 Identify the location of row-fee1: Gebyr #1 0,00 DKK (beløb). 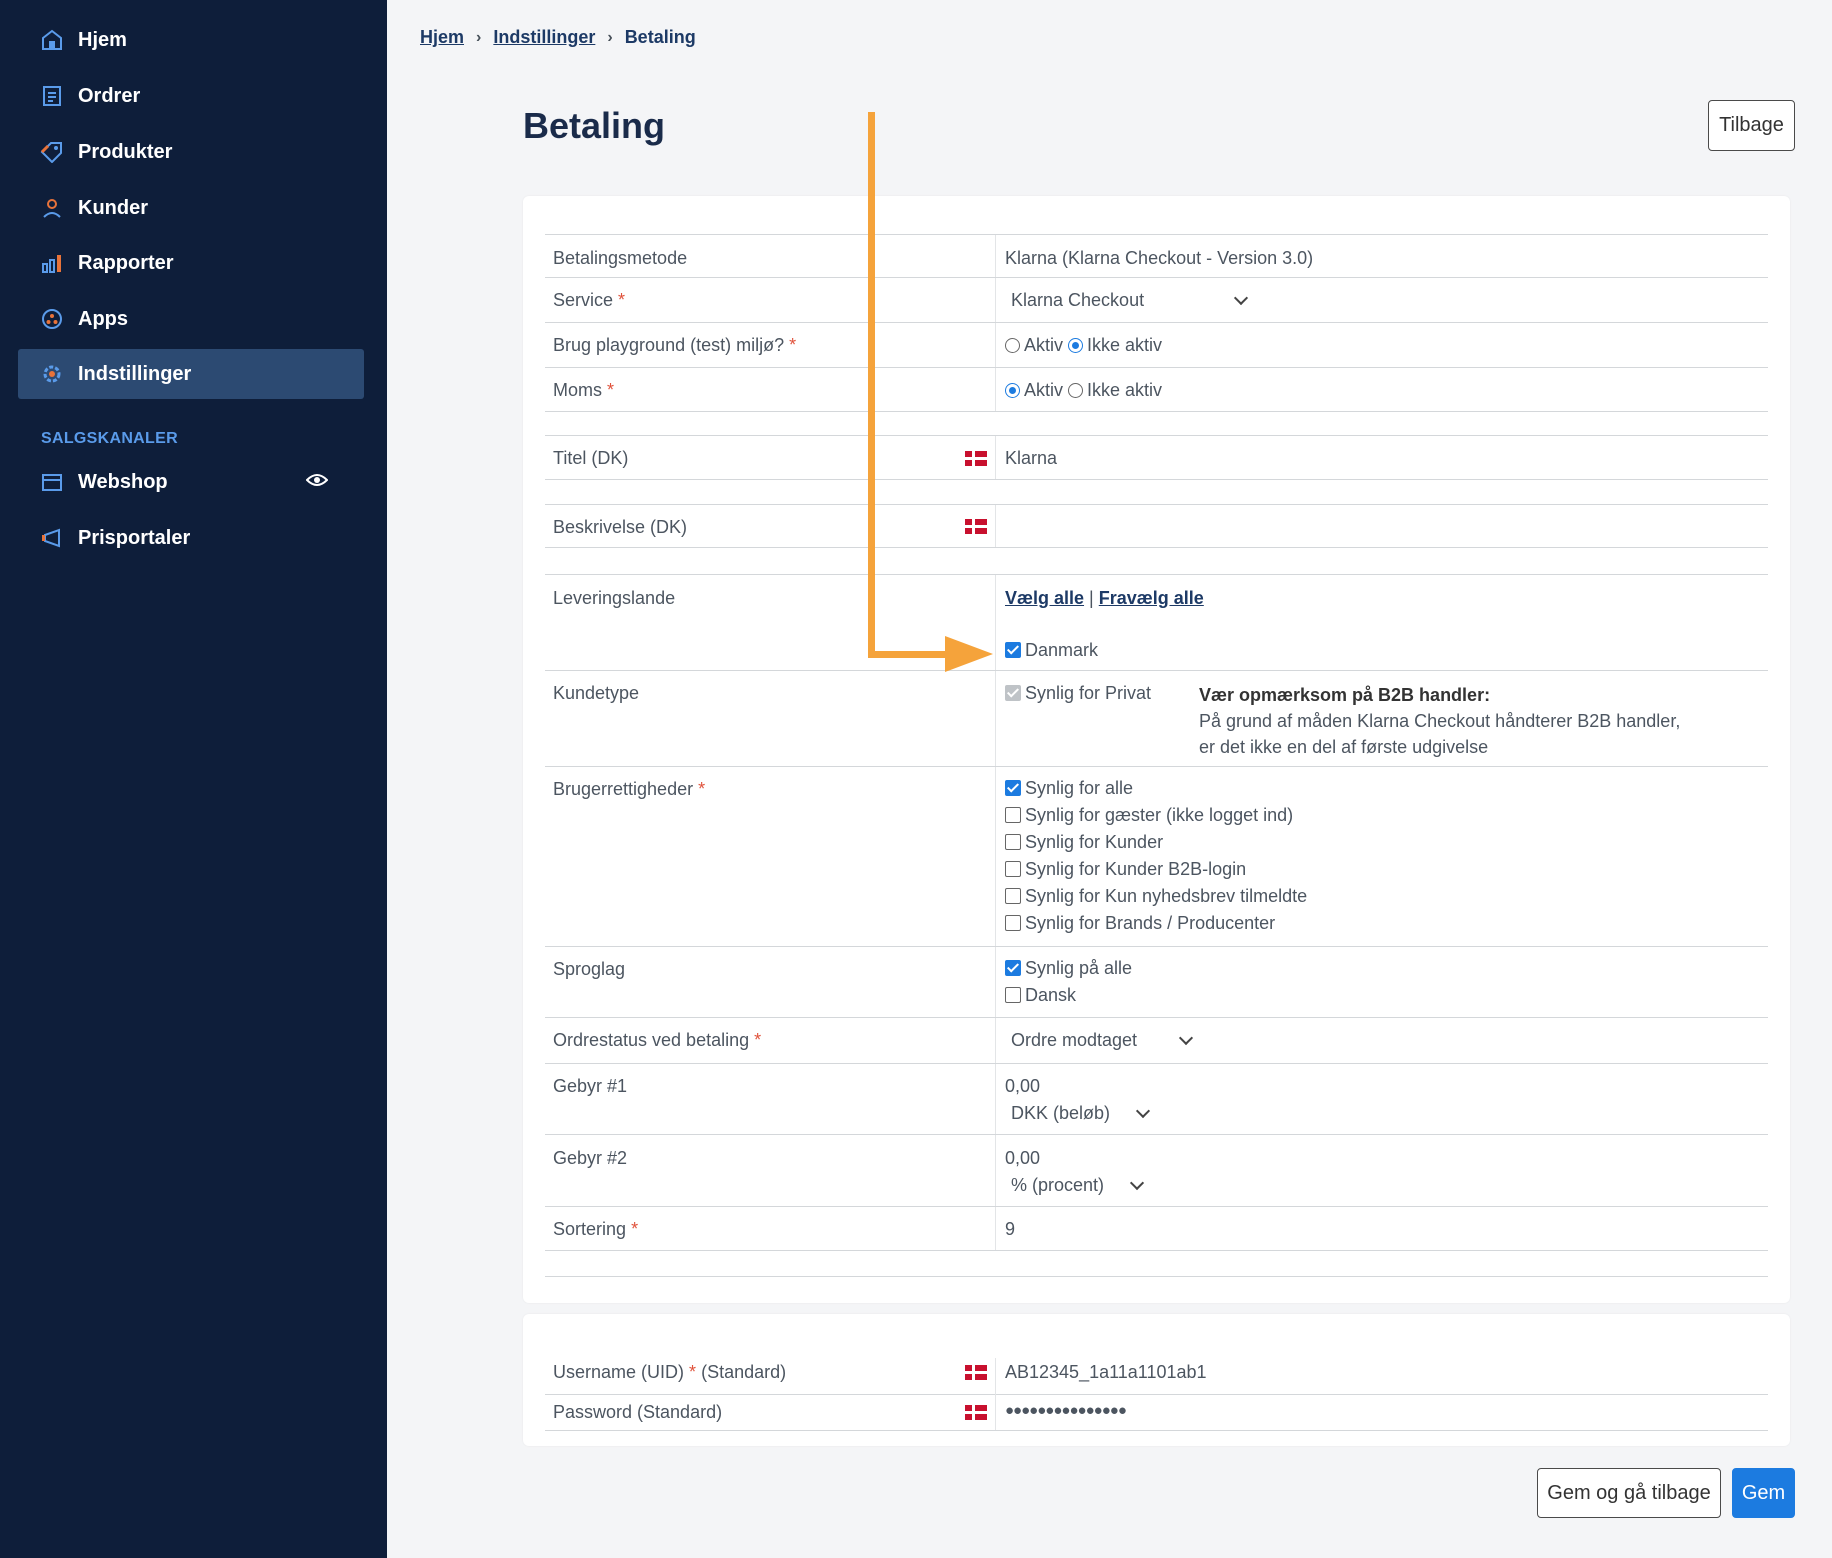
(1156, 1099).